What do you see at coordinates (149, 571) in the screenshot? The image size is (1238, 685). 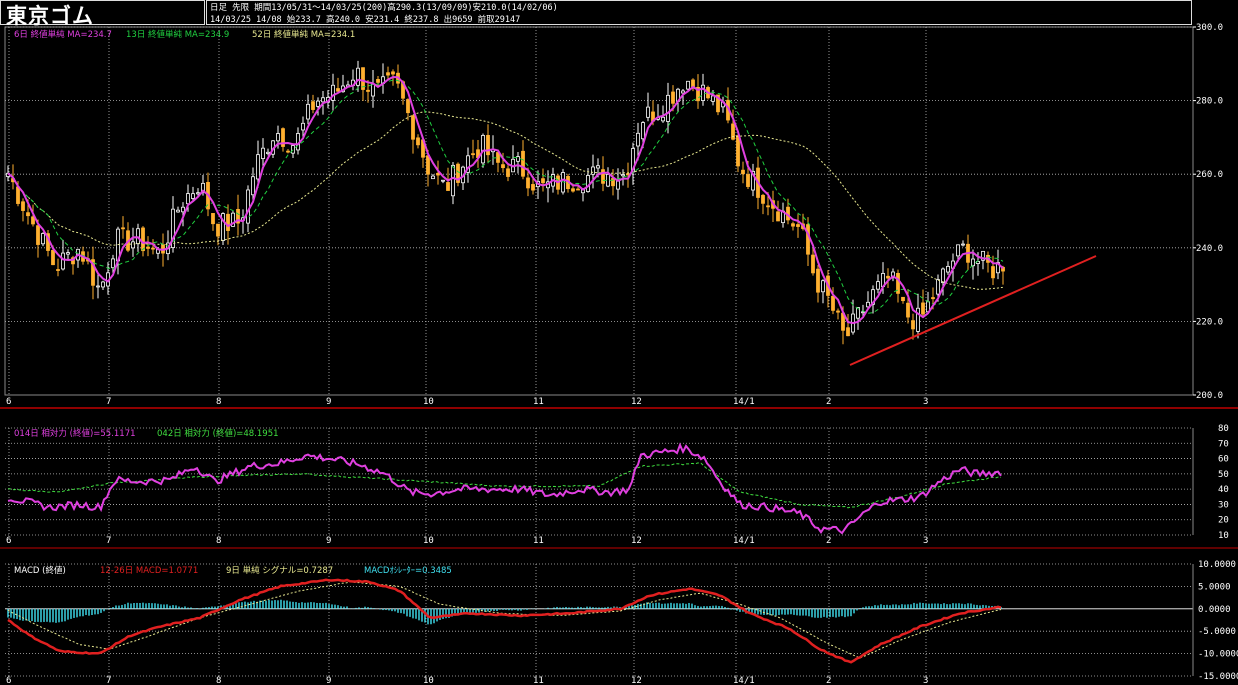 I see `macd-legend: 12-26日 MACD=1.0771` at bounding box center [149, 571].